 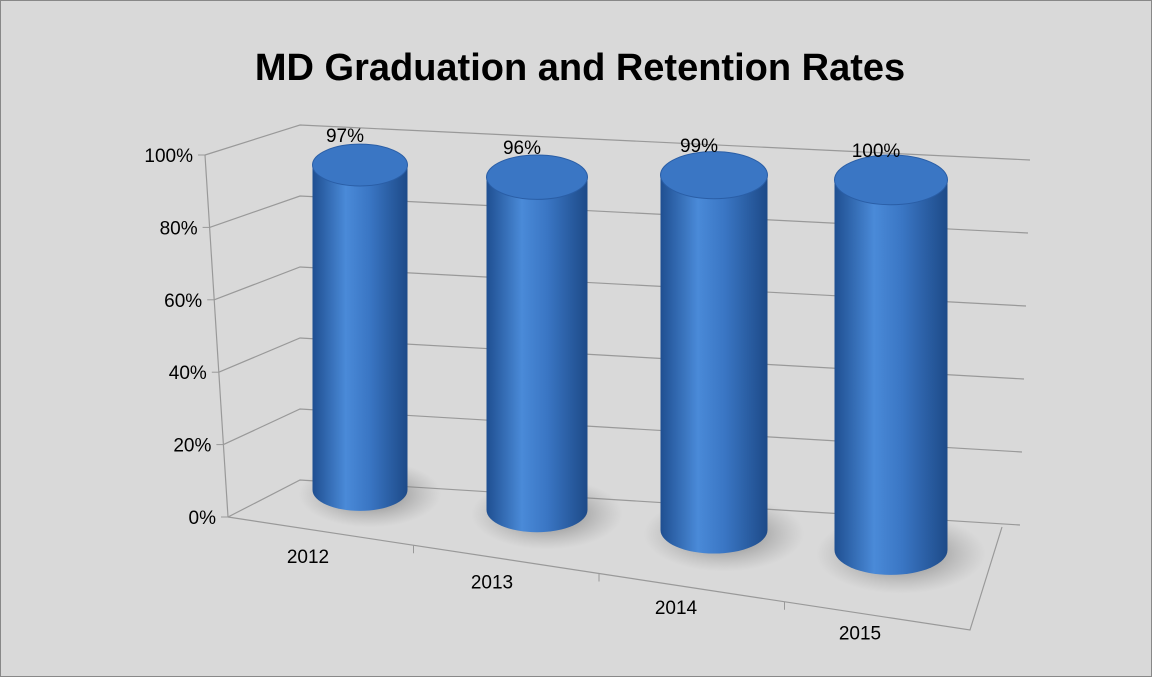 I want to click on y-tick-label: 40%, so click(x=188, y=373).